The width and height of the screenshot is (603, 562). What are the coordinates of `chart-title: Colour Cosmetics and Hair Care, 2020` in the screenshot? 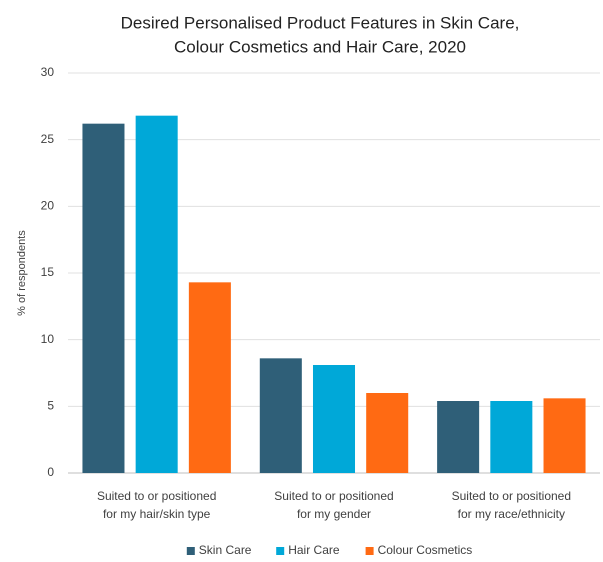 It's located at (320, 46).